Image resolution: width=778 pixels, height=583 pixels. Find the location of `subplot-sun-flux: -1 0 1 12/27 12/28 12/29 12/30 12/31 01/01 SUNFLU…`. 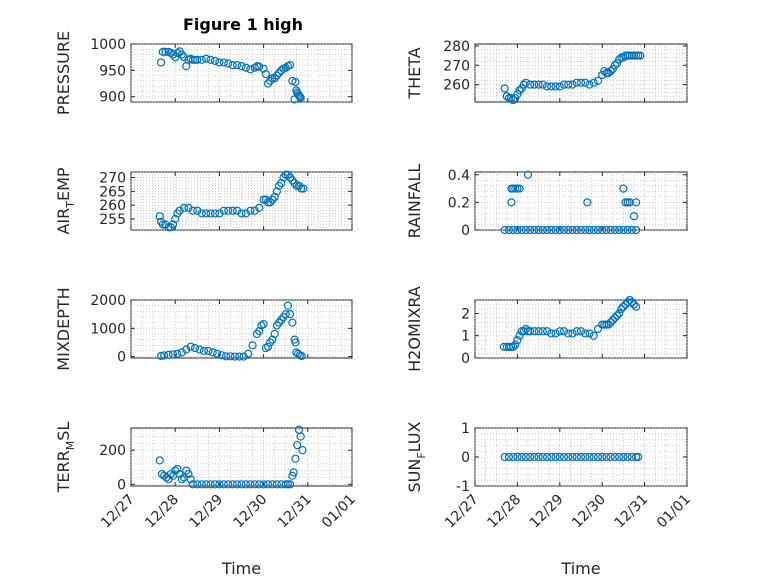

subplot-sun-flux: -1 0 1 12/27 12/28 12/29 12/30 12/31 01/01 SUNFLU… is located at coordinates (549, 499).